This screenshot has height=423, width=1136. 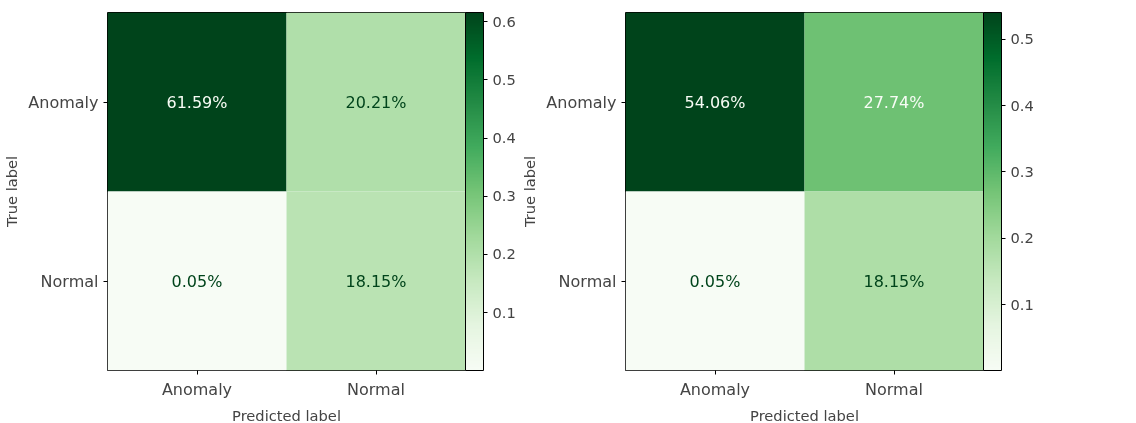 I want to click on data-label: 61.59%, so click(x=197, y=102).